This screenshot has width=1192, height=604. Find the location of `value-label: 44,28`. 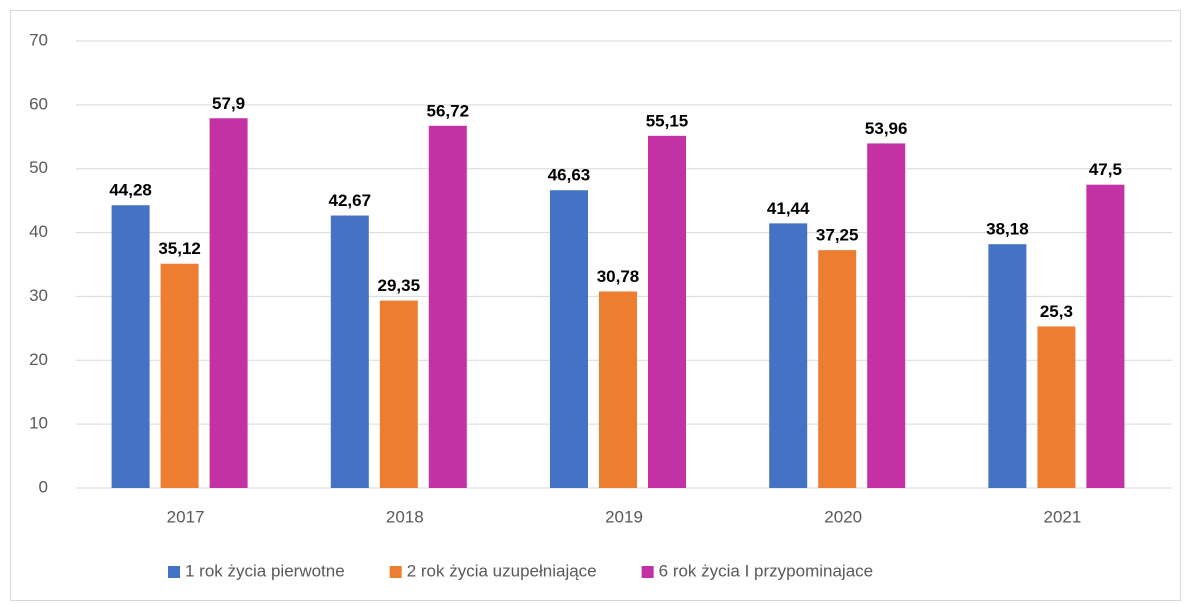

value-label: 44,28 is located at coordinates (130, 190).